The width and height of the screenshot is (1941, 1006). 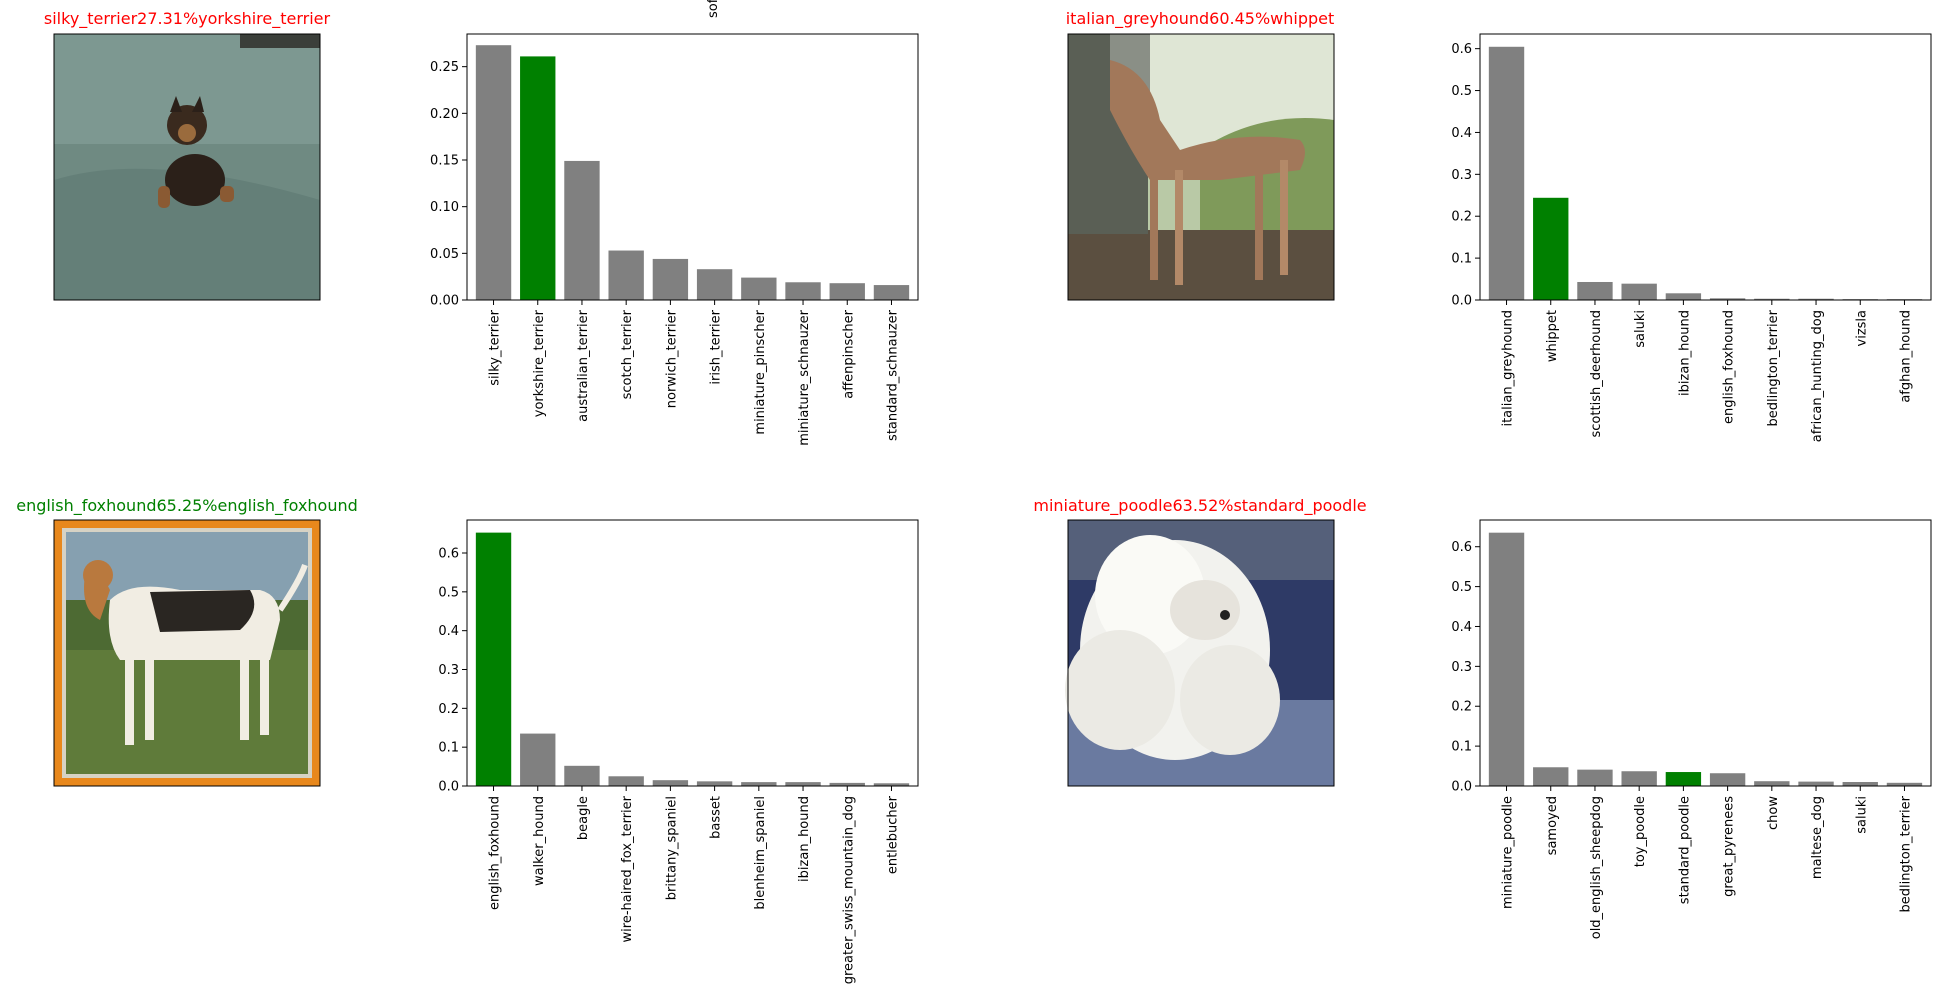 I want to click on x-tick-label: whippet, so click(x=1552, y=336).